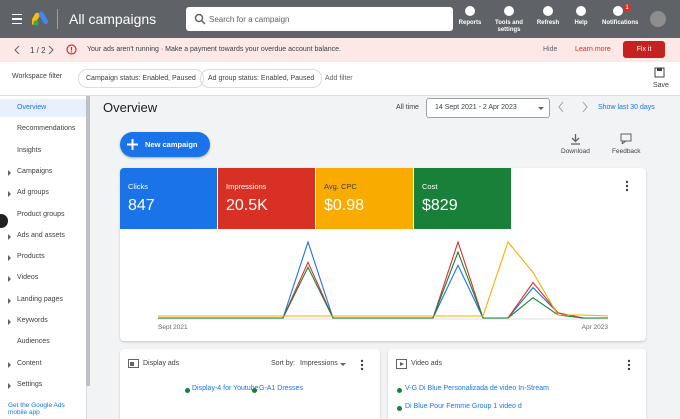  I want to click on sort-value: Impressions, so click(319, 363).